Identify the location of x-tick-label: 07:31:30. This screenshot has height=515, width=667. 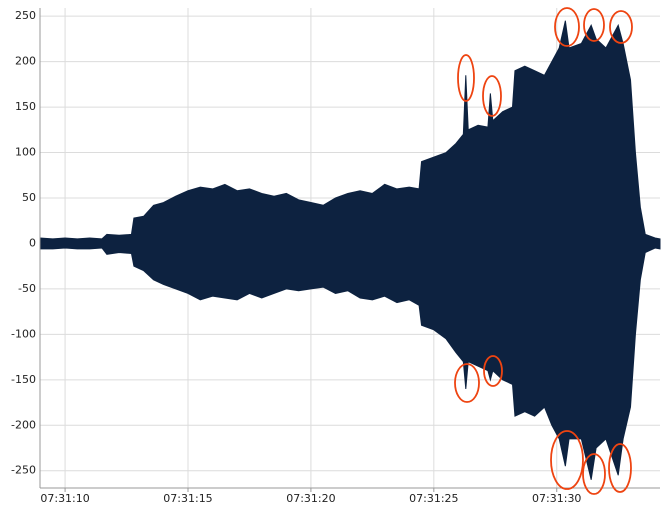
(556, 498).